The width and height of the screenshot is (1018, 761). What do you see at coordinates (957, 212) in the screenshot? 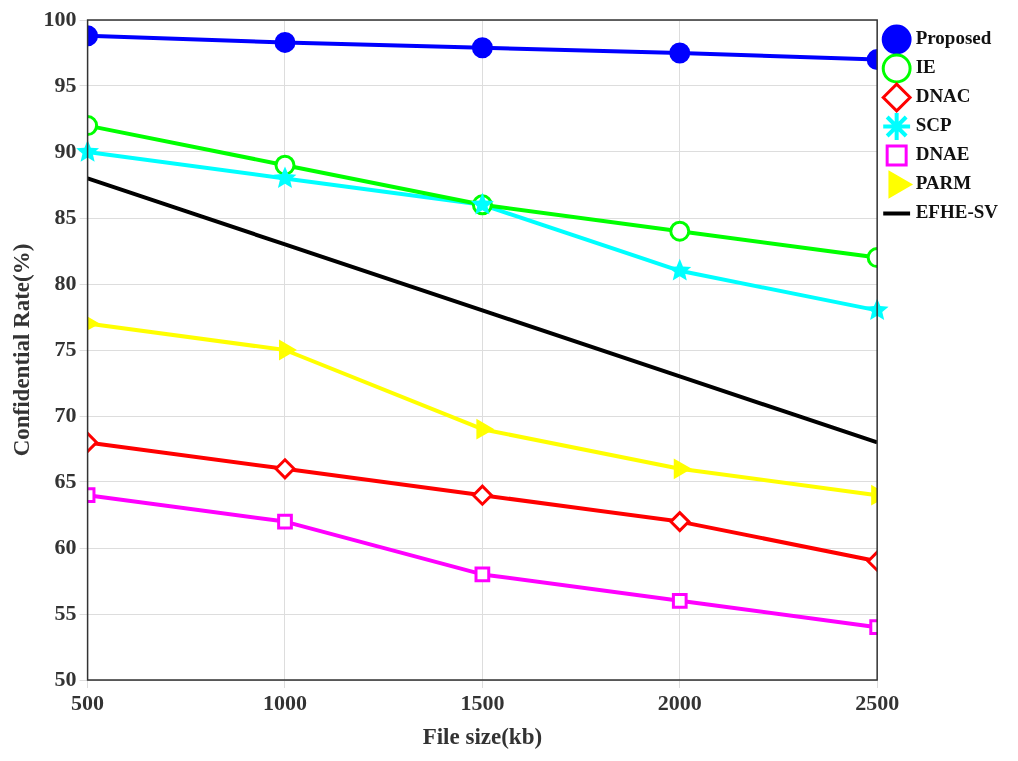
I see `legend-label: EFHE-SV` at bounding box center [957, 212].